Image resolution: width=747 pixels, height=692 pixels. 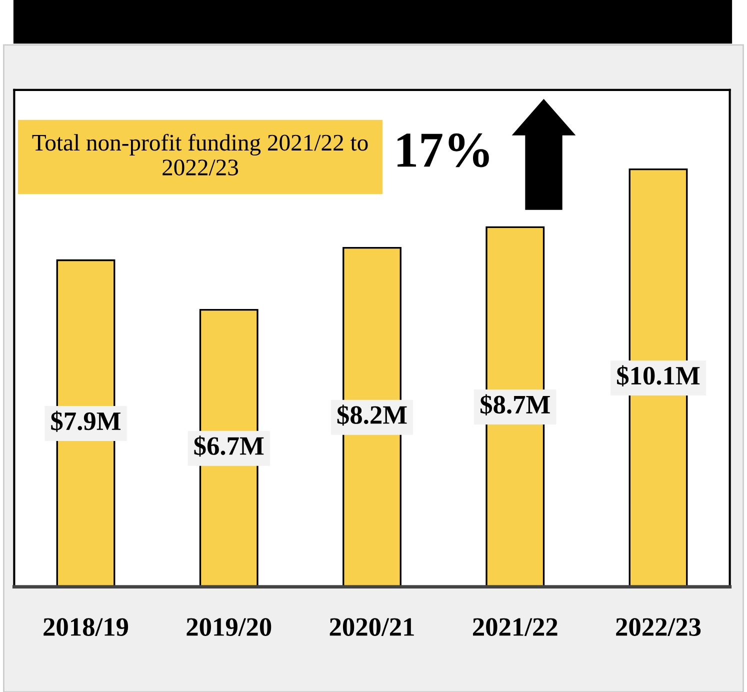 I want to click on x-tick-label: 2021/22, so click(x=515, y=627).